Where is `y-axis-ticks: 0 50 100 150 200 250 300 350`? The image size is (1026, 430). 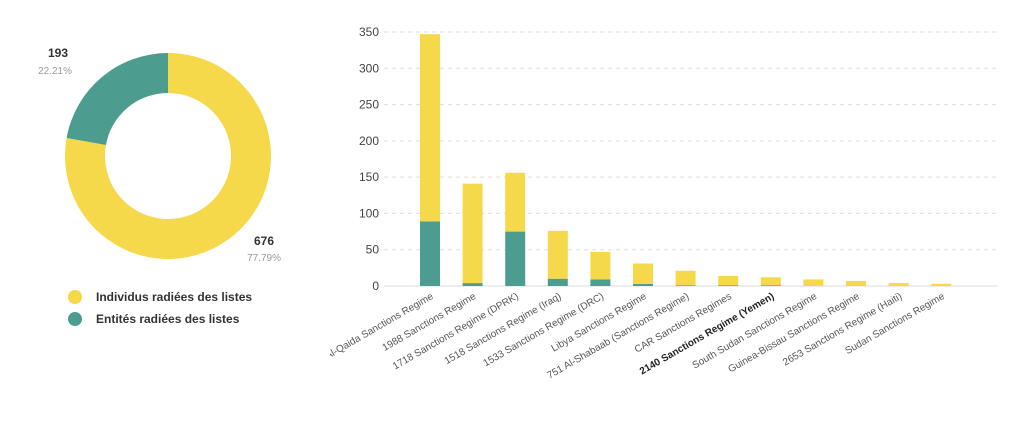 y-axis-ticks: 0 50 100 150 200 250 300 350 is located at coordinates (369, 159).